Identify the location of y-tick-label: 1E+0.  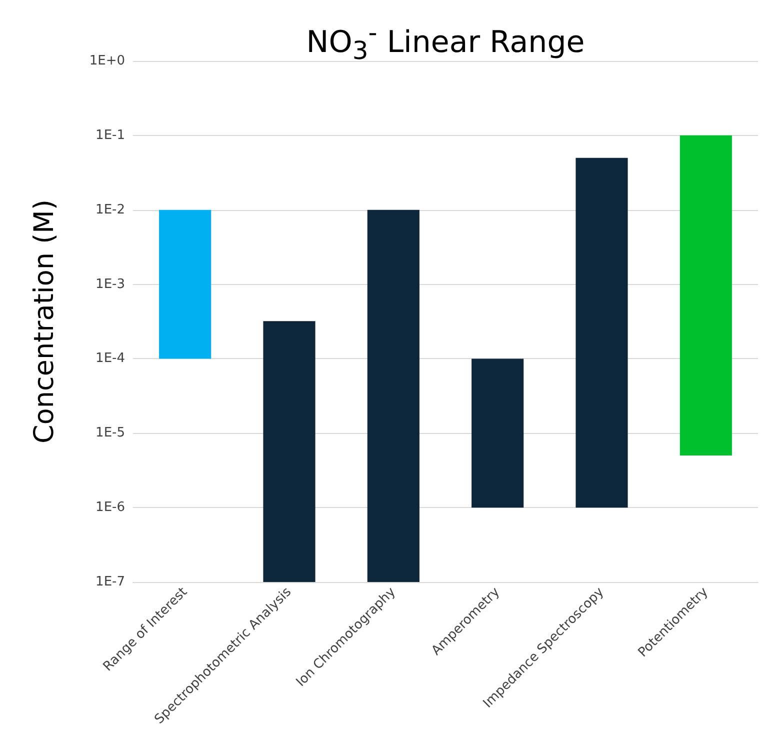
(107, 61).